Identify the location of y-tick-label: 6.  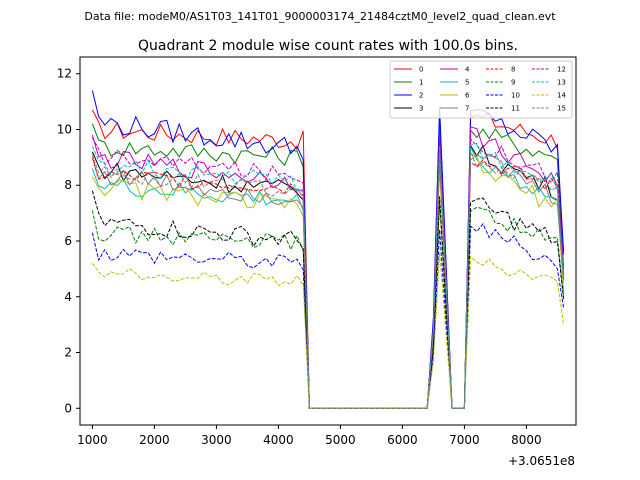
(68, 241).